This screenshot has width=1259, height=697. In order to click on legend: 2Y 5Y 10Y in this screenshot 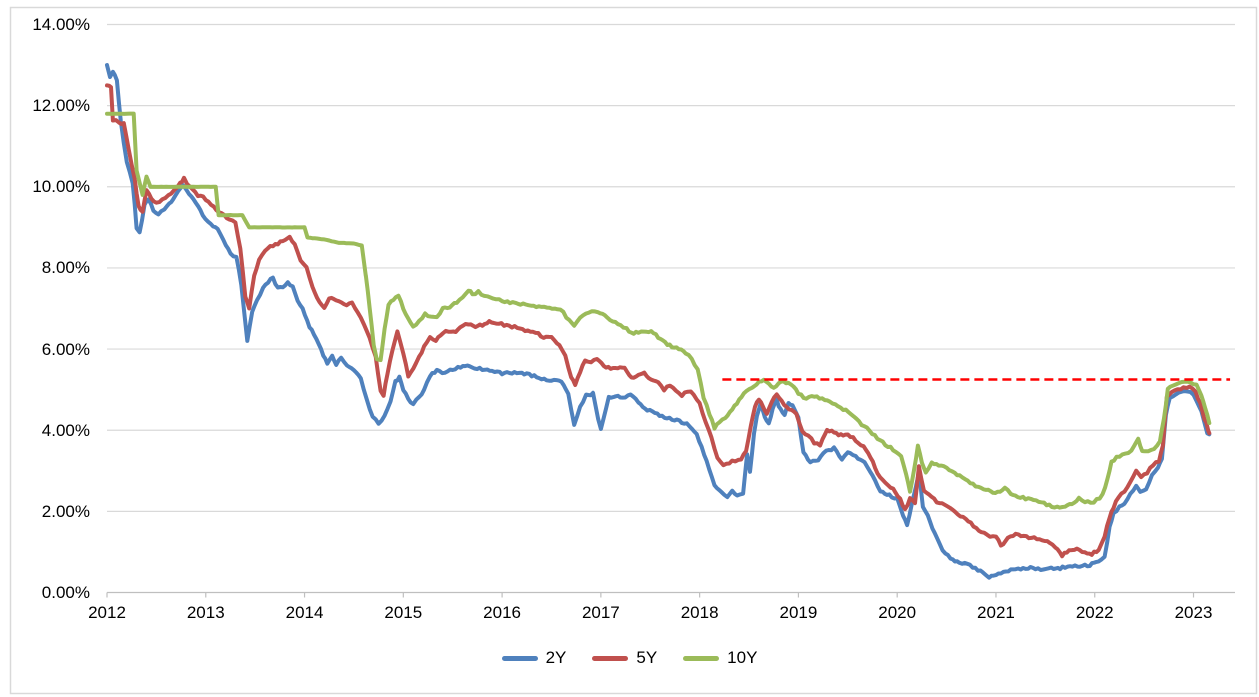, I will do `click(629, 658)`.